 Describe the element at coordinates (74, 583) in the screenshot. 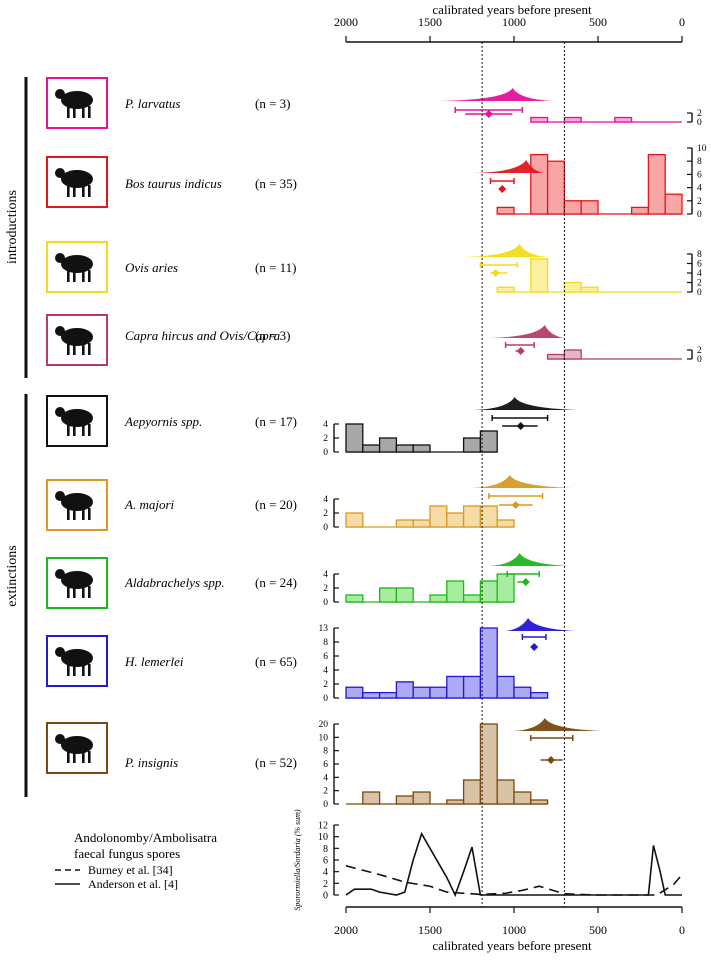

I see `tortoise-silhouette-icon` at that location.